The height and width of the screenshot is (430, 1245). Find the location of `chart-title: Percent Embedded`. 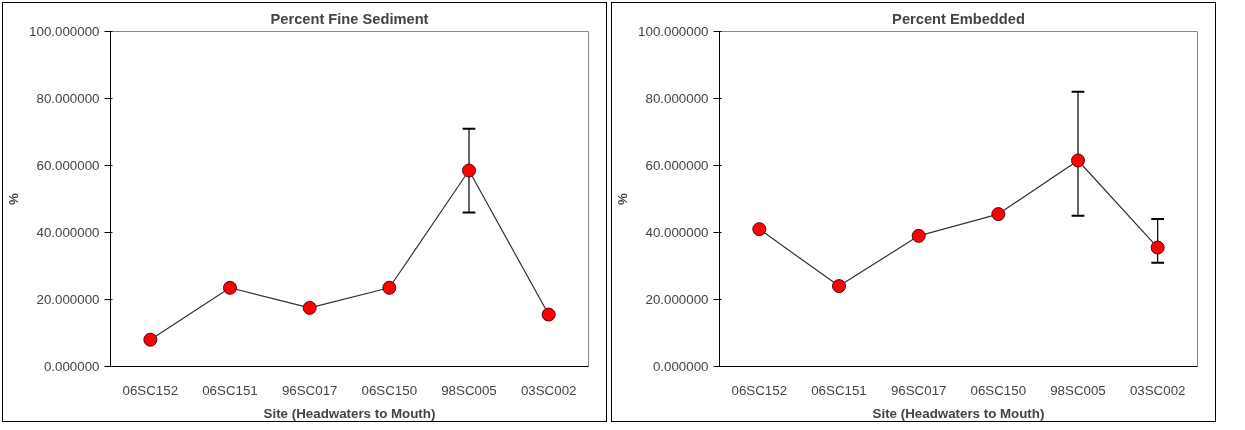

chart-title: Percent Embedded is located at coordinates (958, 18).